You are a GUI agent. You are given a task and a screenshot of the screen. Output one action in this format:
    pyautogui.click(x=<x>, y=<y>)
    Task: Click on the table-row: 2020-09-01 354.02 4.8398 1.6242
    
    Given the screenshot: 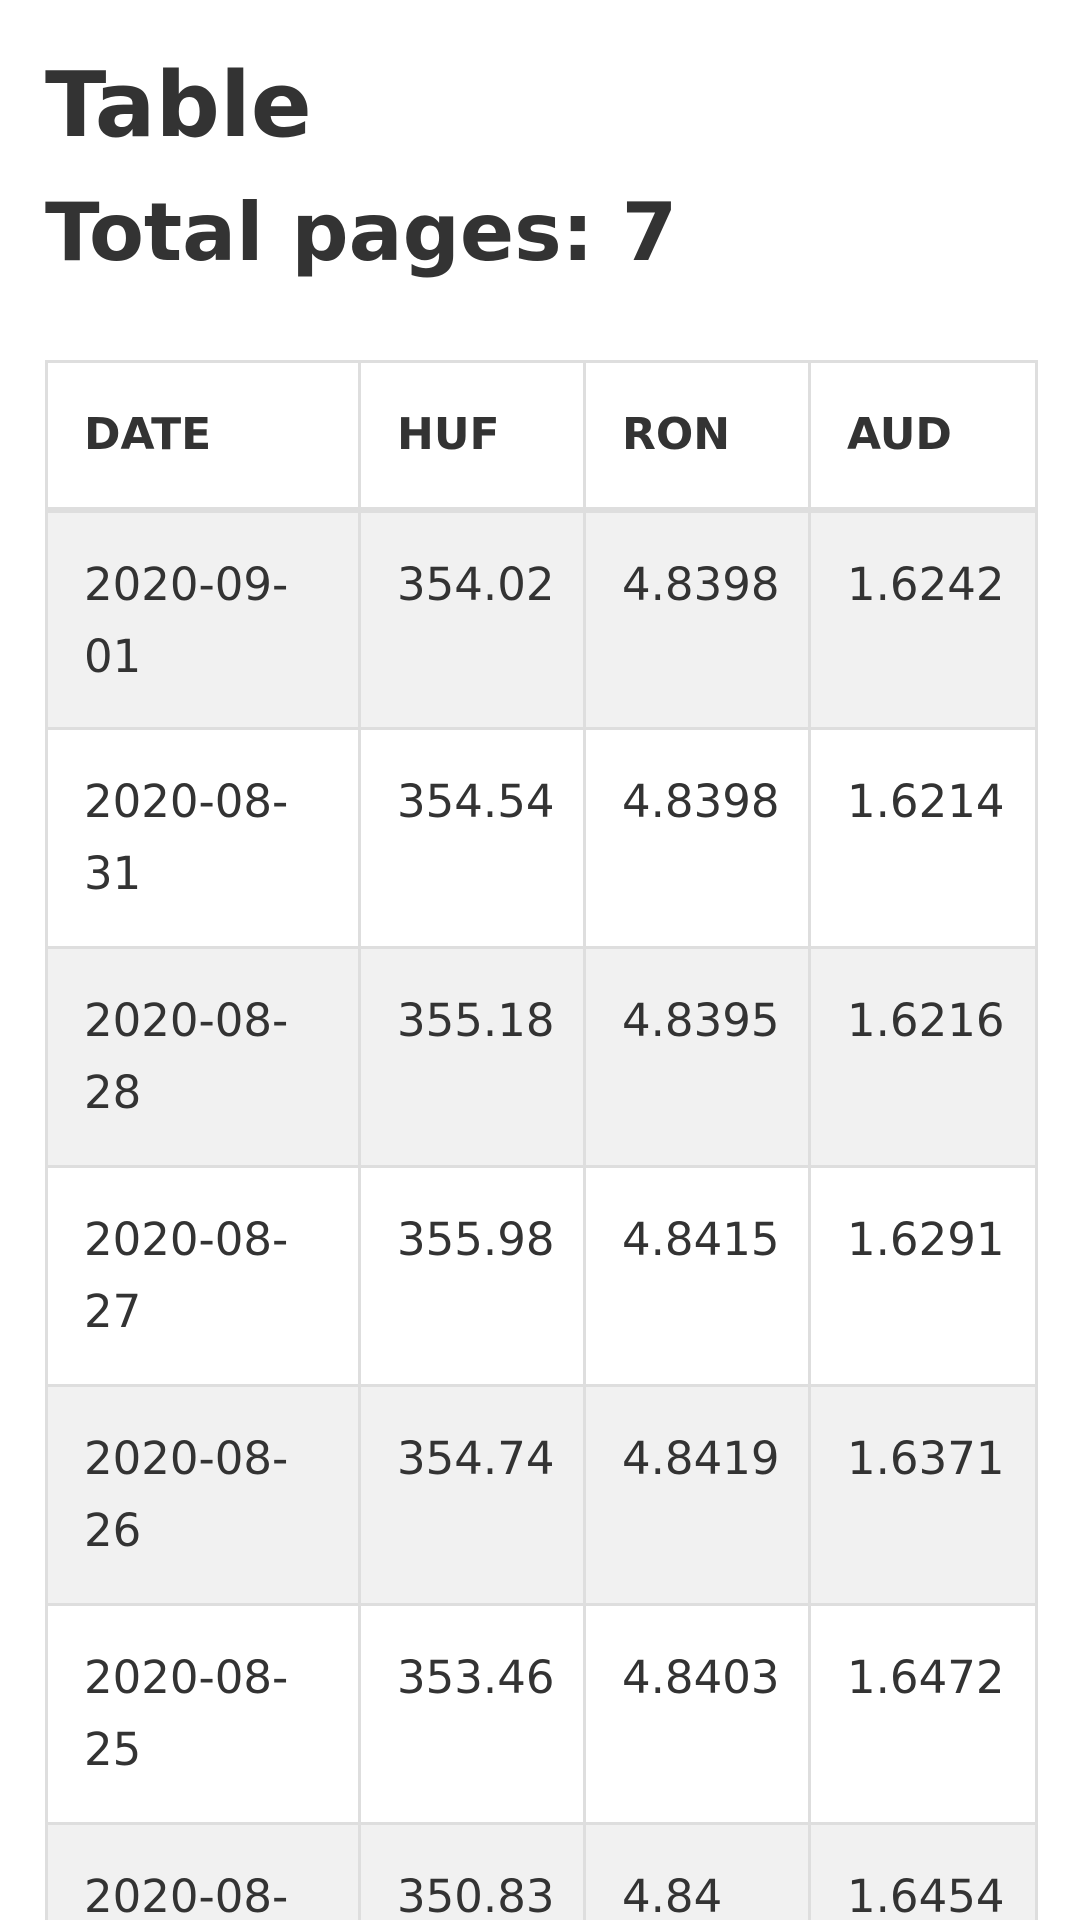 What is the action you would take?
    pyautogui.click(x=541, y=619)
    